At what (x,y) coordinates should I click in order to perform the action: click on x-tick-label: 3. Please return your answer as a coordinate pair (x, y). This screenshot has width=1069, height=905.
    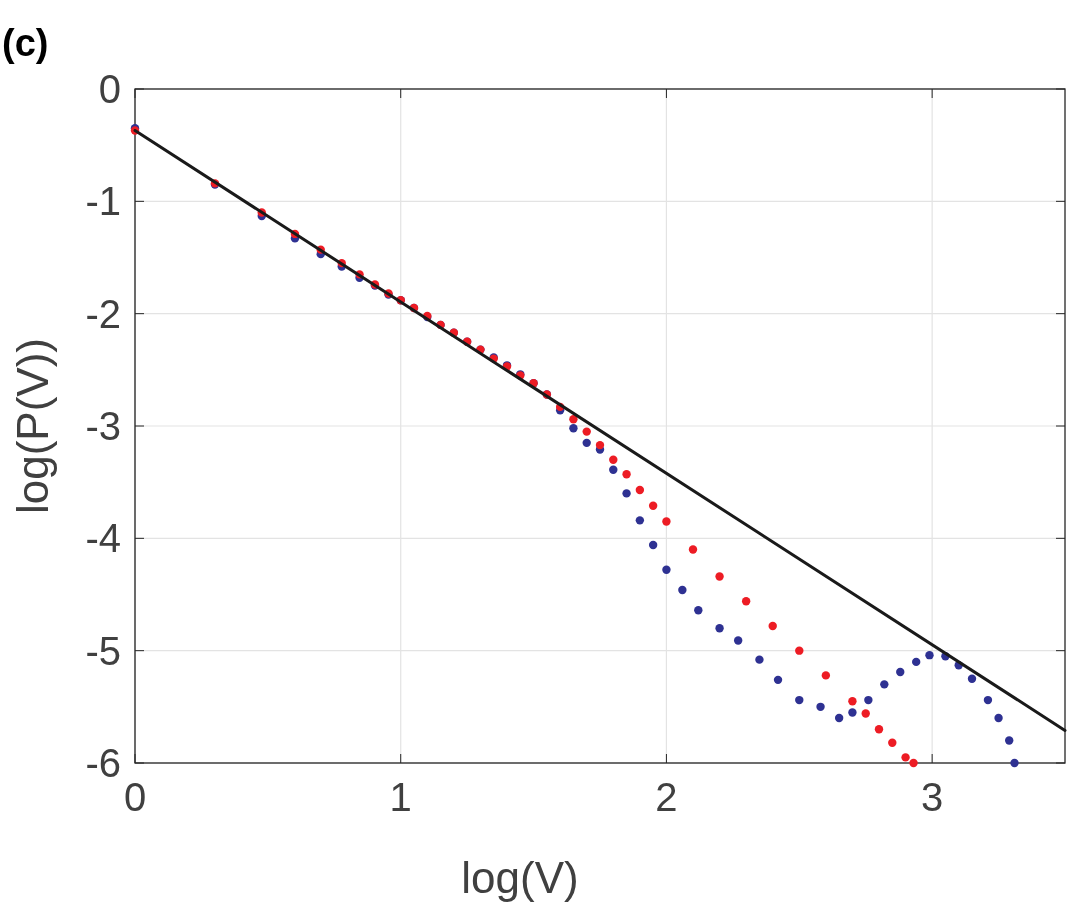
    Looking at the image, I should click on (932, 797).